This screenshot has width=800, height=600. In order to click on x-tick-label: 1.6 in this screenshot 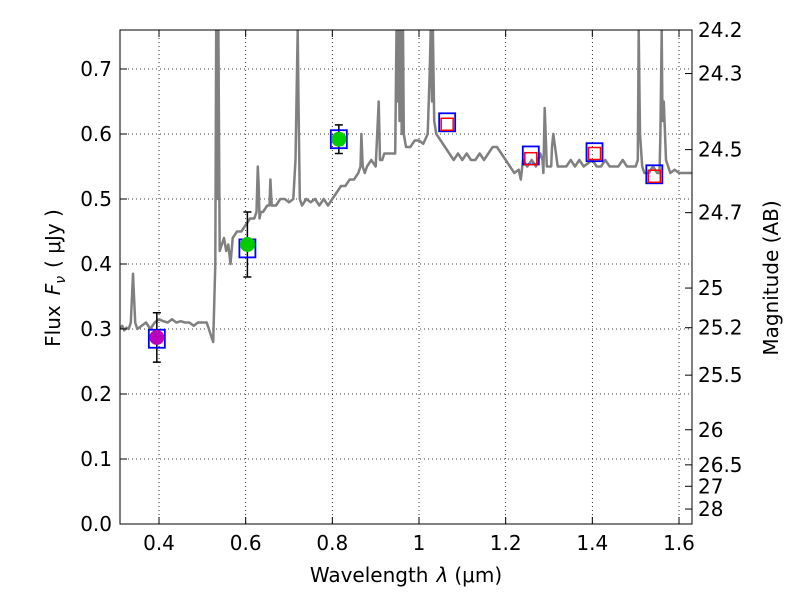, I will do `click(679, 543)`.